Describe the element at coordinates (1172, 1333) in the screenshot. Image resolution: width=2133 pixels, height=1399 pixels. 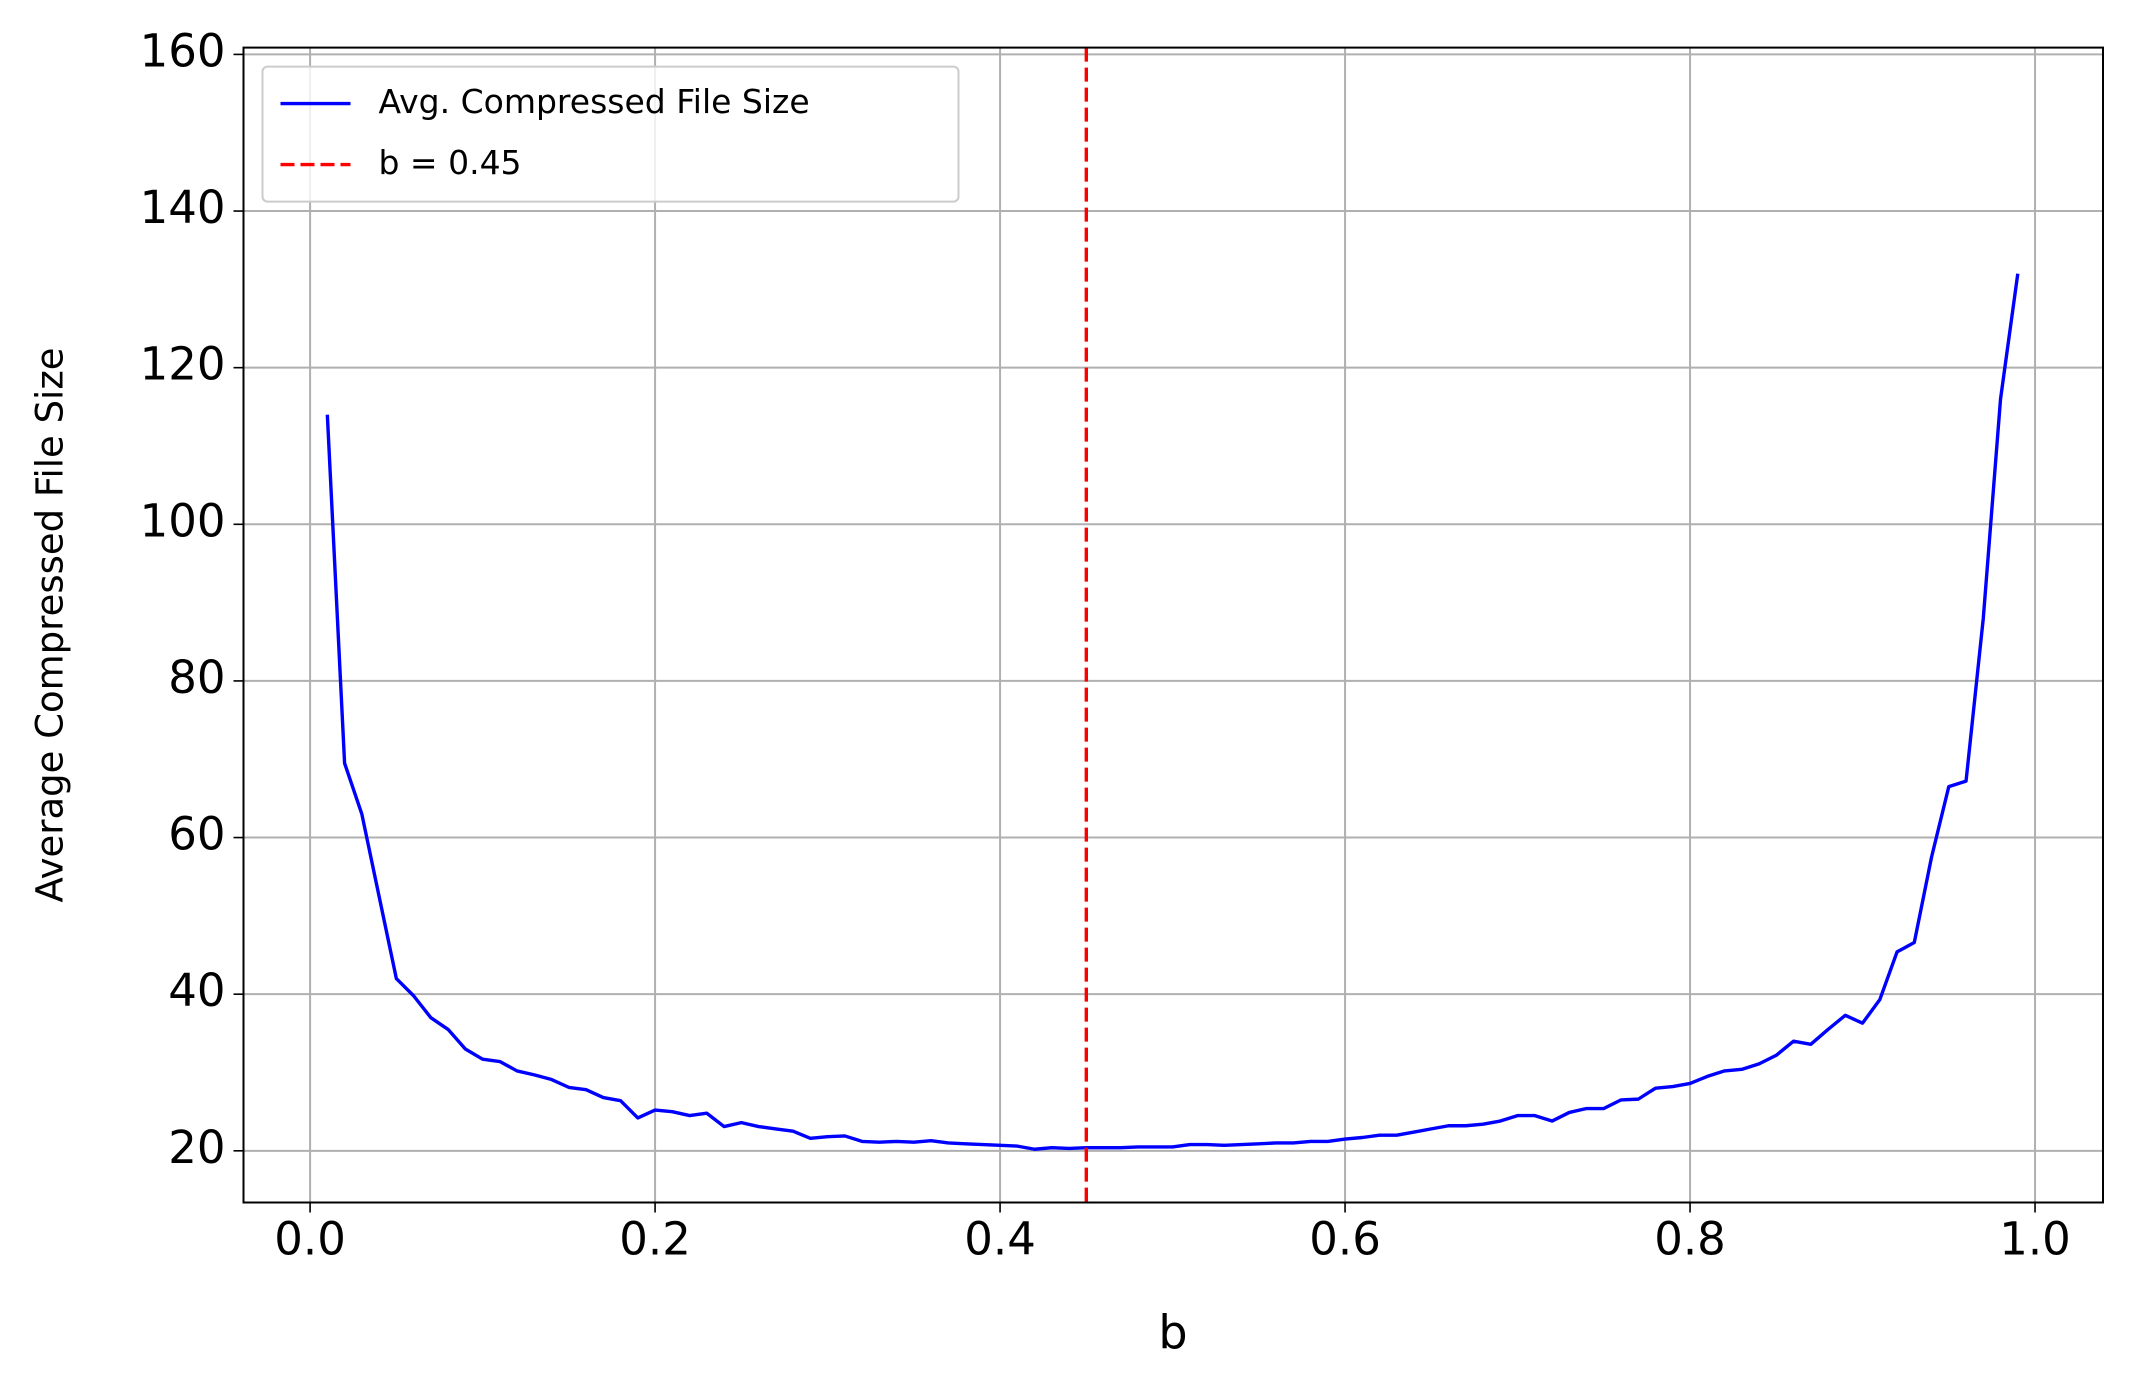
I see `x-axis-label: b` at that location.